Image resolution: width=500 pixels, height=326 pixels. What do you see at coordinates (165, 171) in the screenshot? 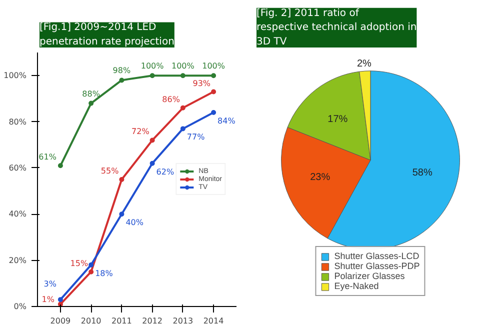
I see `data-label: 62%` at bounding box center [165, 171].